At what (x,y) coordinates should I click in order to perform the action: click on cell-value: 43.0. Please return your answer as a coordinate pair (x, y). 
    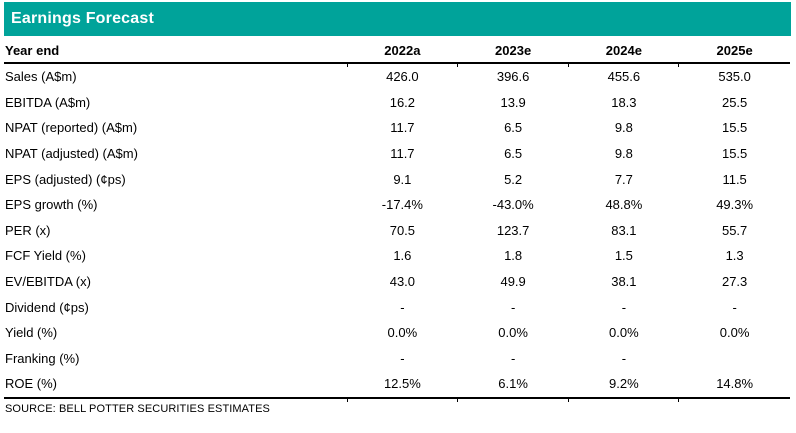
    Looking at the image, I should click on (402, 282).